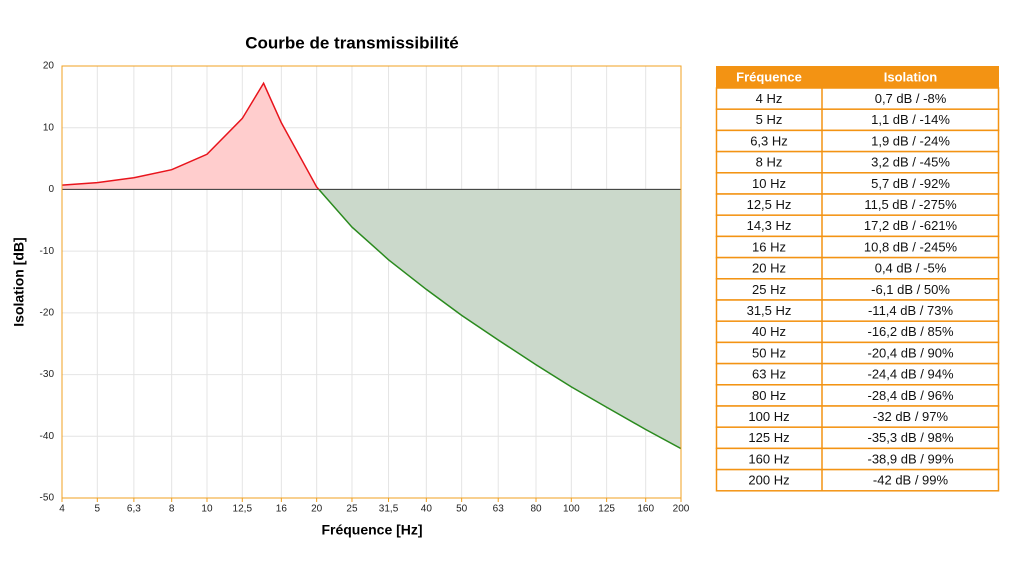 The width and height of the screenshot is (1020, 563). Describe the element at coordinates (911, 374) in the screenshot. I see `table-cell: -24,4 dB / 94%` at that location.